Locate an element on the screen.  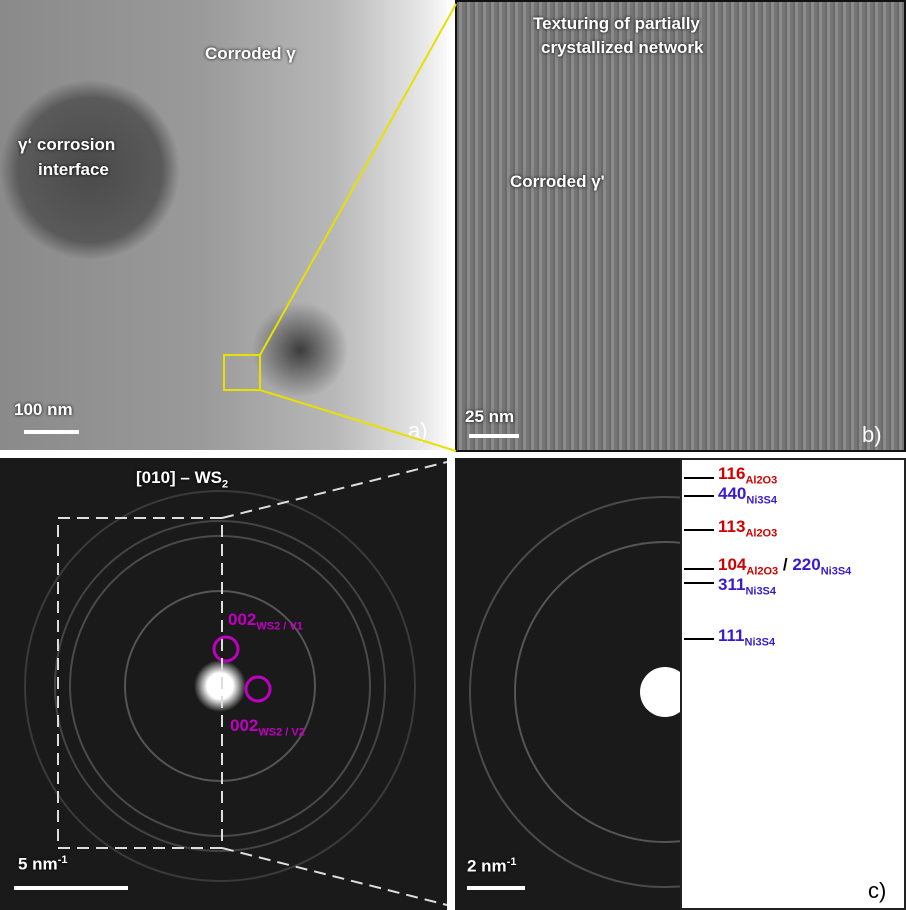
scale-label-c-left: 5 nm-1 is located at coordinates (43, 864).